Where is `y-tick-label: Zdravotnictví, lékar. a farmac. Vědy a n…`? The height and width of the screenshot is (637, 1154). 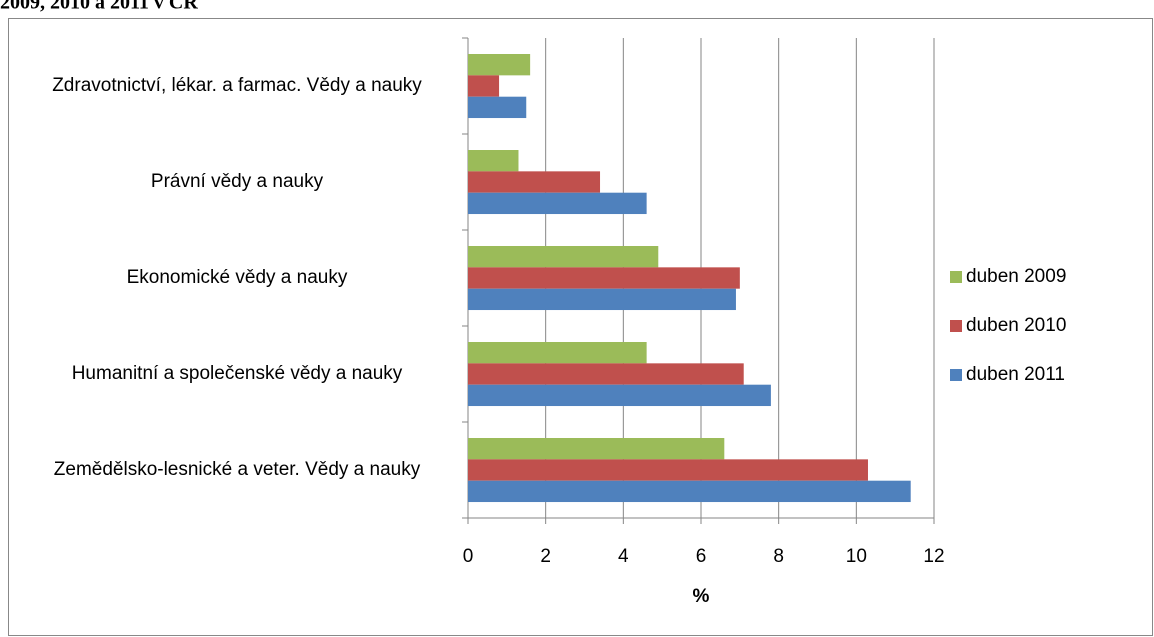
y-tick-label: Zdravotnictví, lékar. a farmac. Vědy a n… is located at coordinates (237, 85).